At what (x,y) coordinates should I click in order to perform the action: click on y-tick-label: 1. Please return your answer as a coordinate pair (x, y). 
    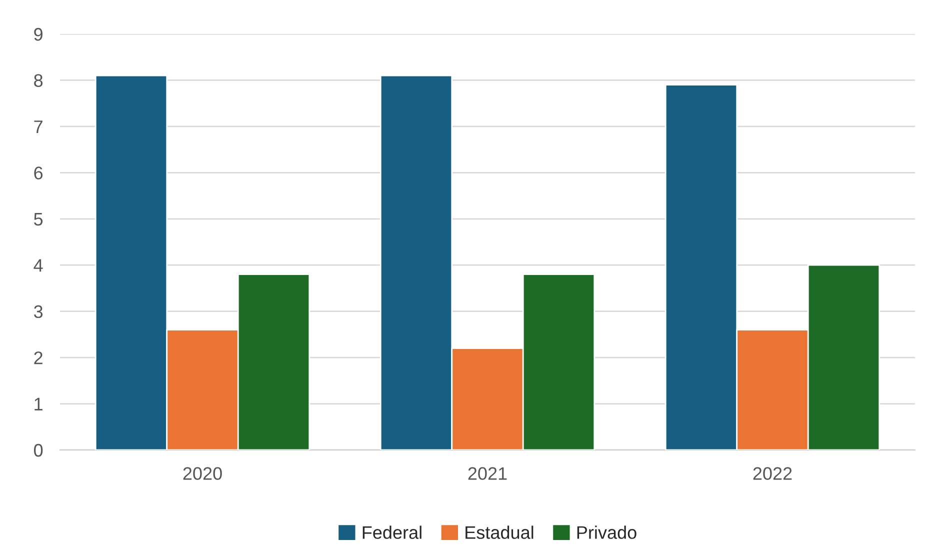
    Looking at the image, I should click on (38, 404).